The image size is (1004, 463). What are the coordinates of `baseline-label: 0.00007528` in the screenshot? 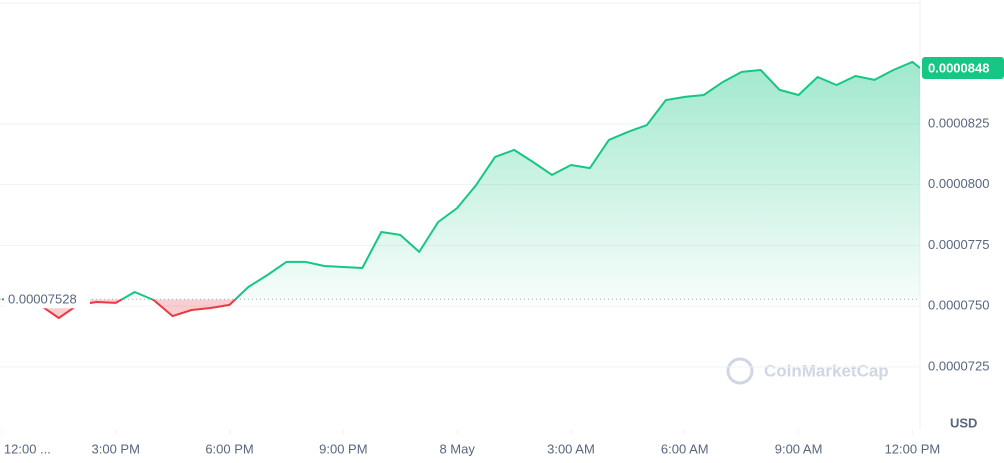 It's located at (42, 299).